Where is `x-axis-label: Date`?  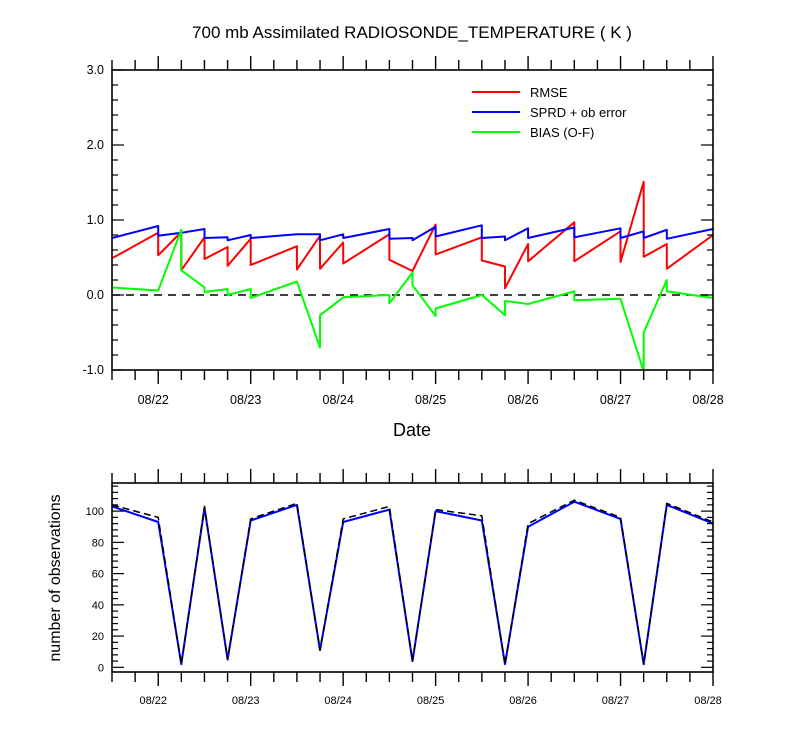
x-axis-label: Date is located at coordinates (412, 430).